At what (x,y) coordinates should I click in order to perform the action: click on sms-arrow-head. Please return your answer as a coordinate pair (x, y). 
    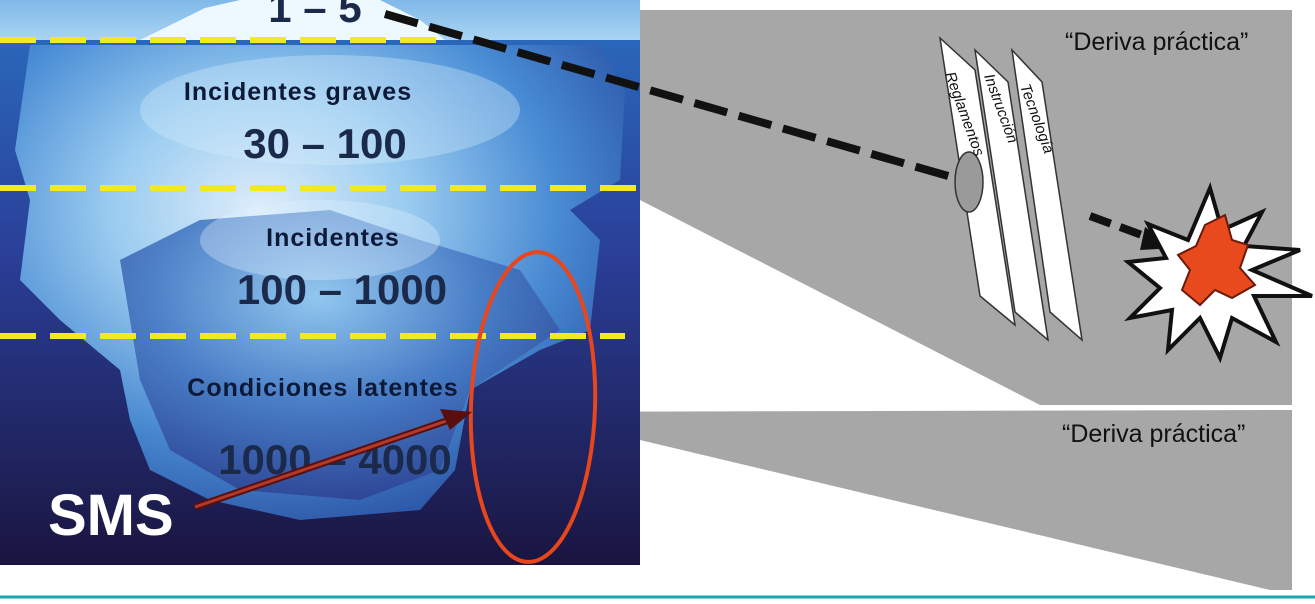
    Looking at the image, I should click on (456, 419).